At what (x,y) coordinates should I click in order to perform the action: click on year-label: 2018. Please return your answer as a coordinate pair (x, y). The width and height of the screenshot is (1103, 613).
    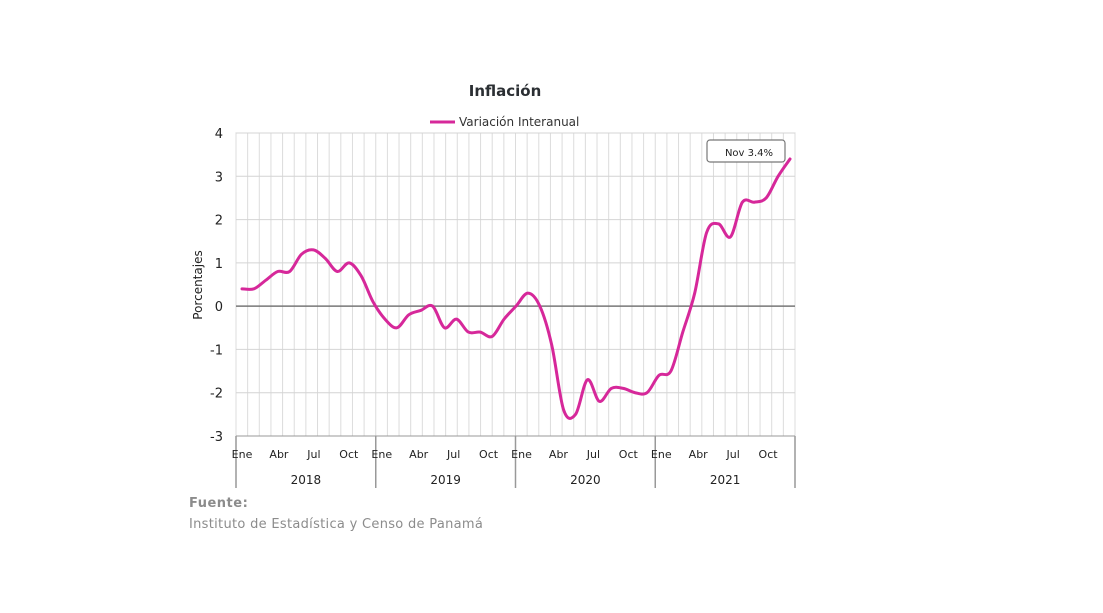
    Looking at the image, I should click on (306, 480).